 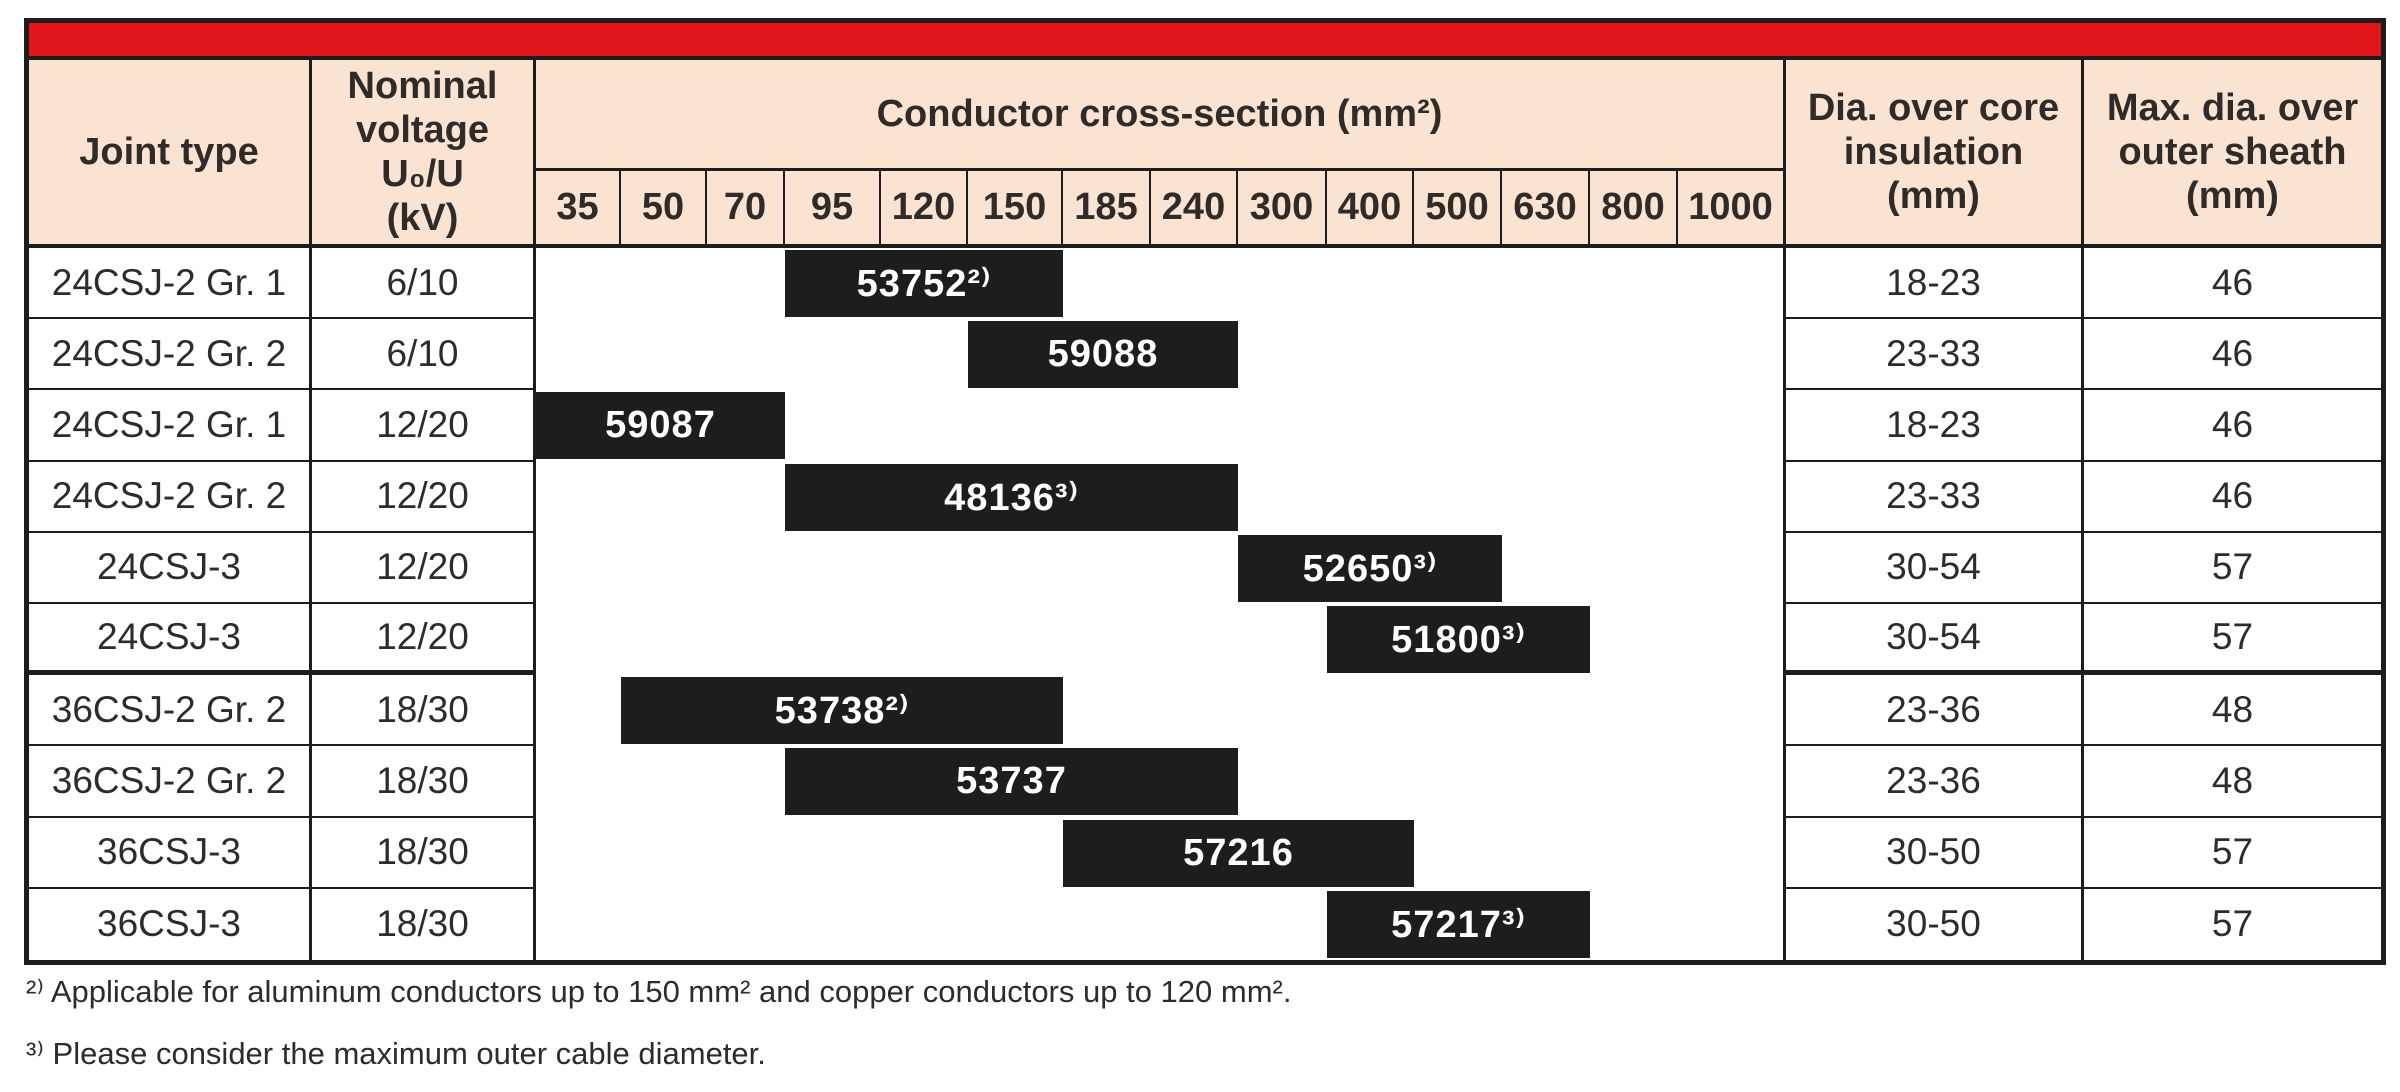 I want to click on conductor-range-bar: 57216, so click(x=1238, y=853).